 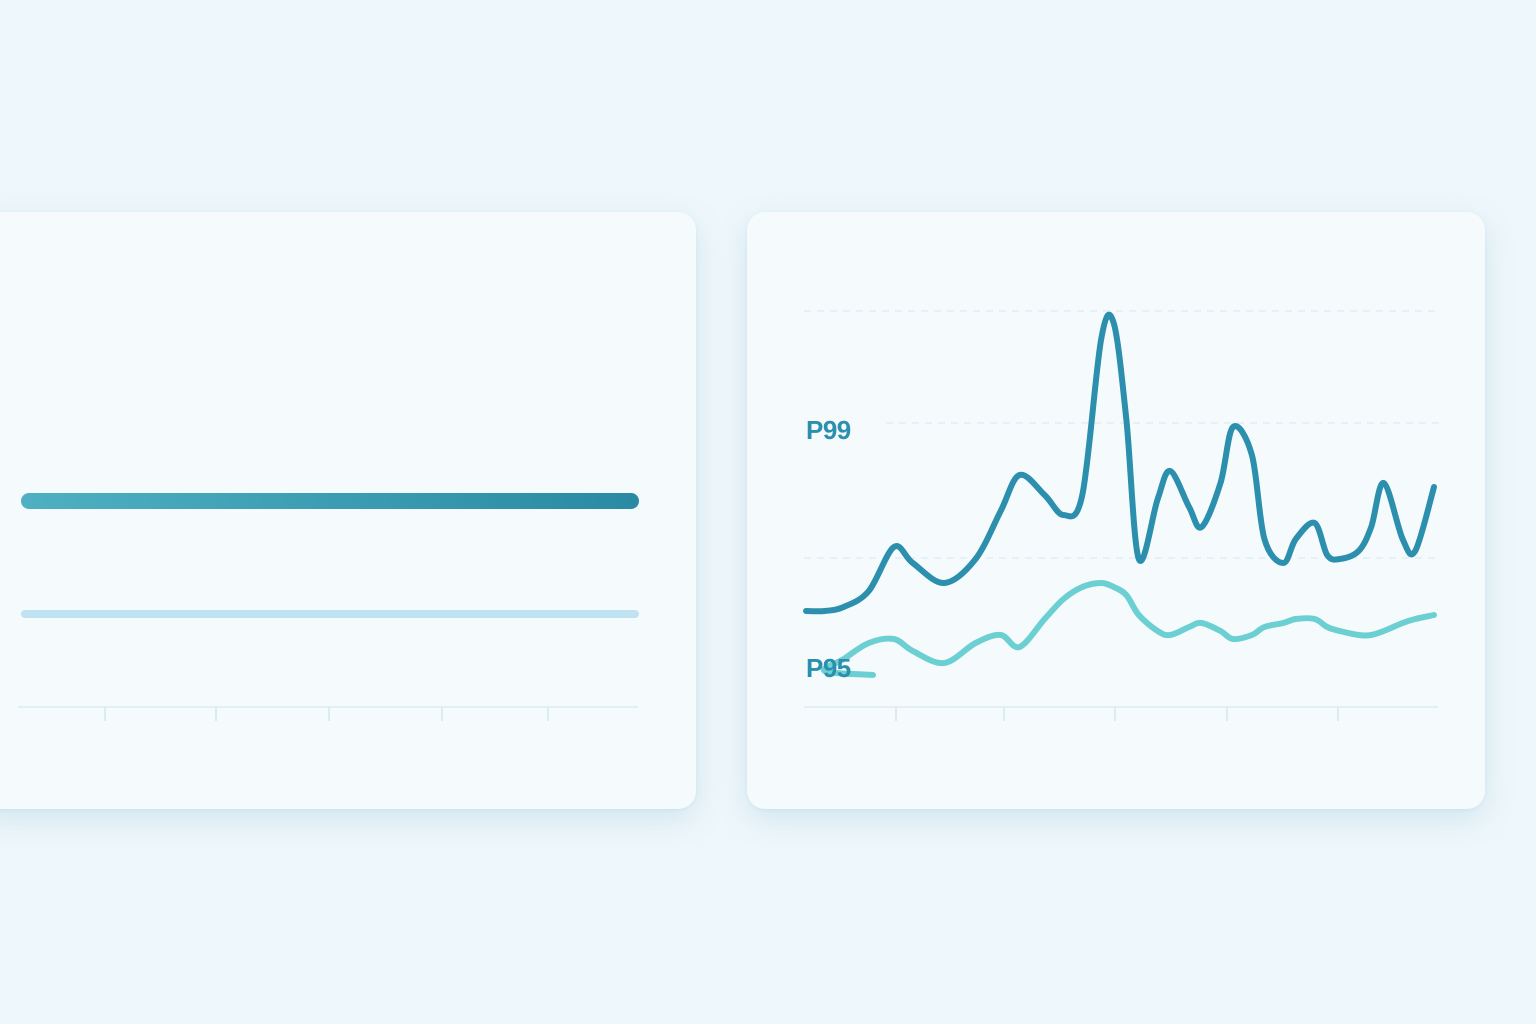 What do you see at coordinates (328, 607) in the screenshot?
I see `horizontal-bar-chart` at bounding box center [328, 607].